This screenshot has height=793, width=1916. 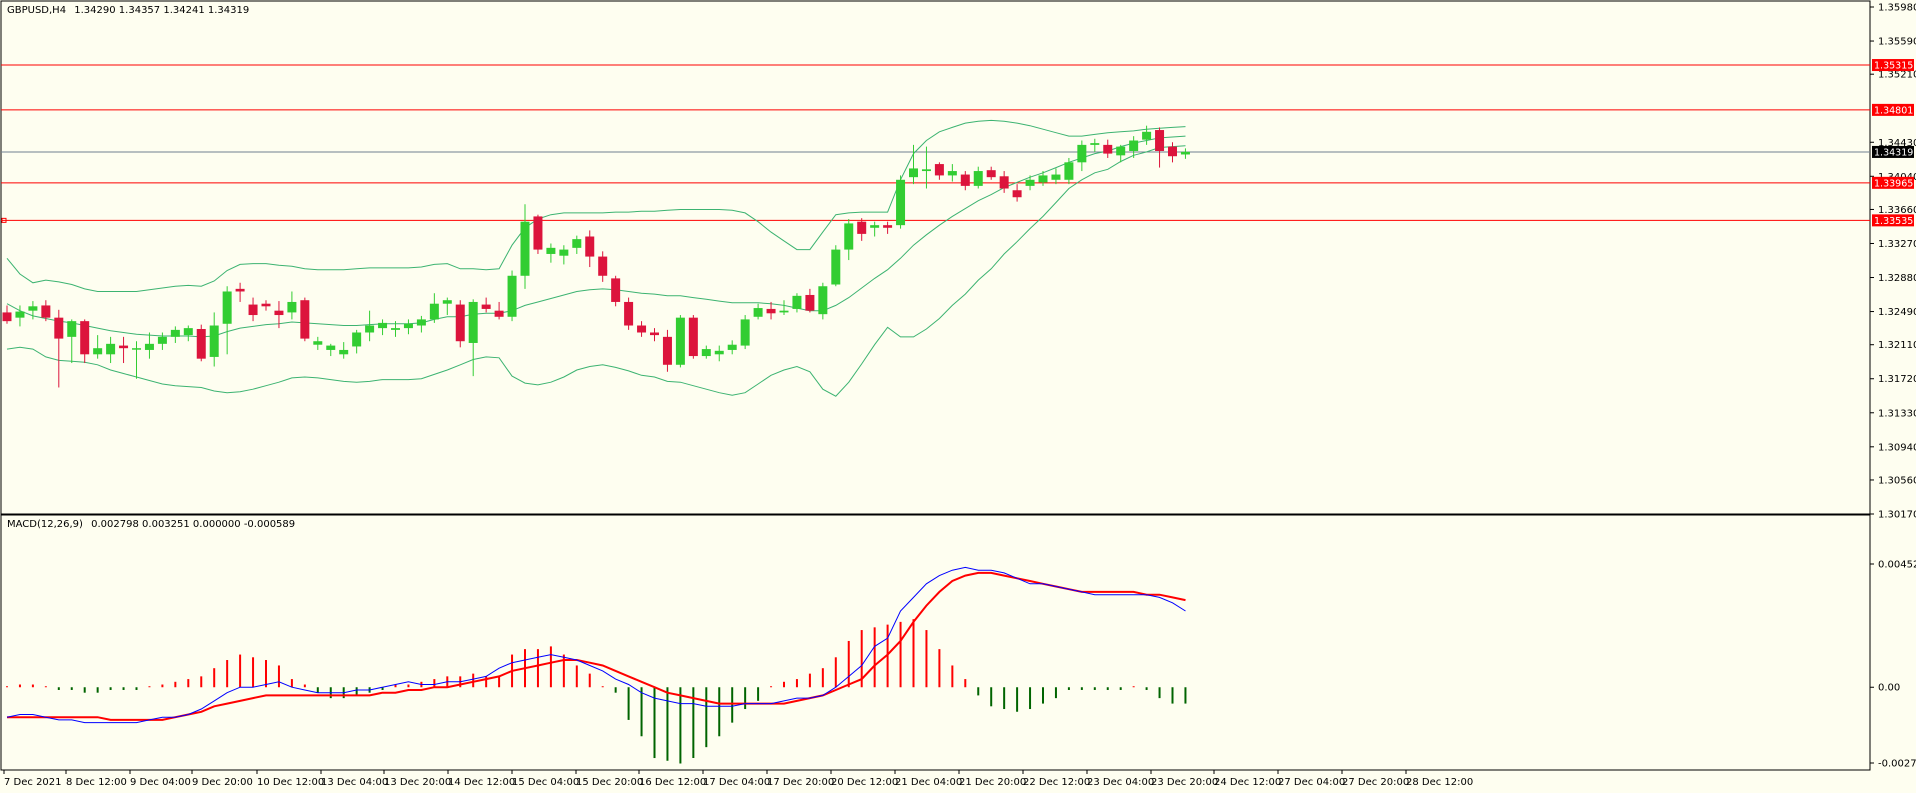 I want to click on price-level-tags: 1.35315 1.34801 1.33965 1.33535 1.34319, so click(x=1893, y=143).